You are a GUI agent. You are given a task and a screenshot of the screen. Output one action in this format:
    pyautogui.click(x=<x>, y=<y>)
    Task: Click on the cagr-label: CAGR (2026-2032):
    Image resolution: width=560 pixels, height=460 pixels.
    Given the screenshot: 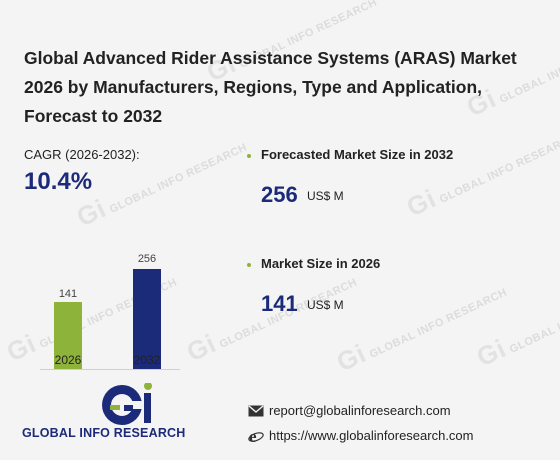 What is the action you would take?
    pyautogui.click(x=82, y=154)
    